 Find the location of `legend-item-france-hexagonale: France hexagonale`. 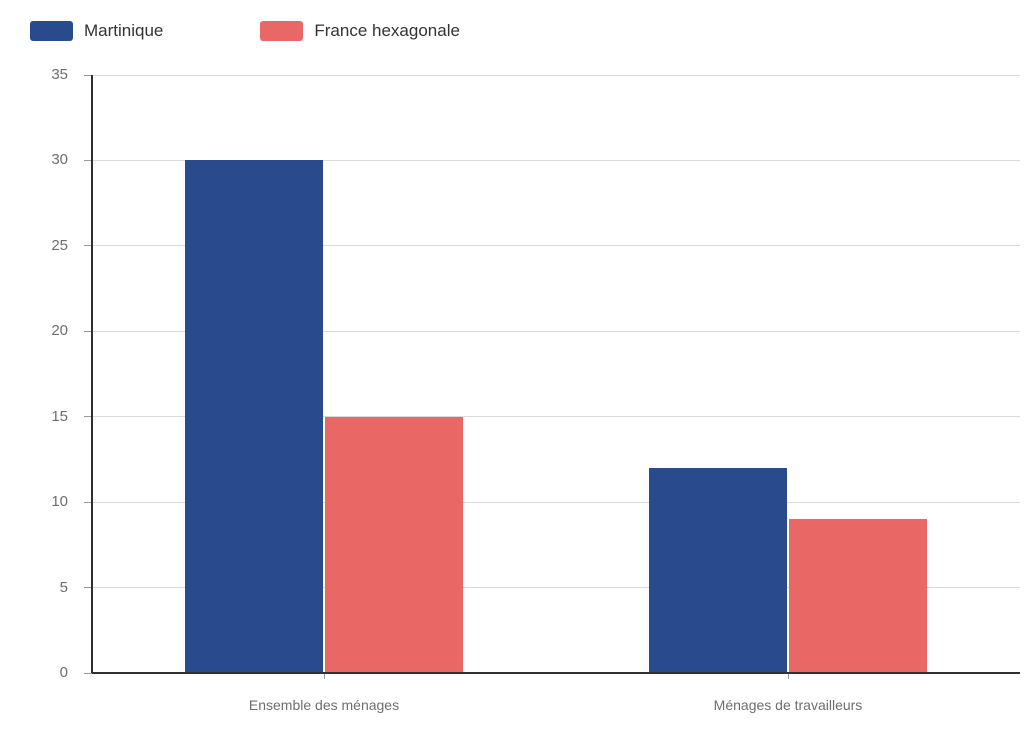

legend-item-france-hexagonale: France hexagonale is located at coordinates (360, 31).